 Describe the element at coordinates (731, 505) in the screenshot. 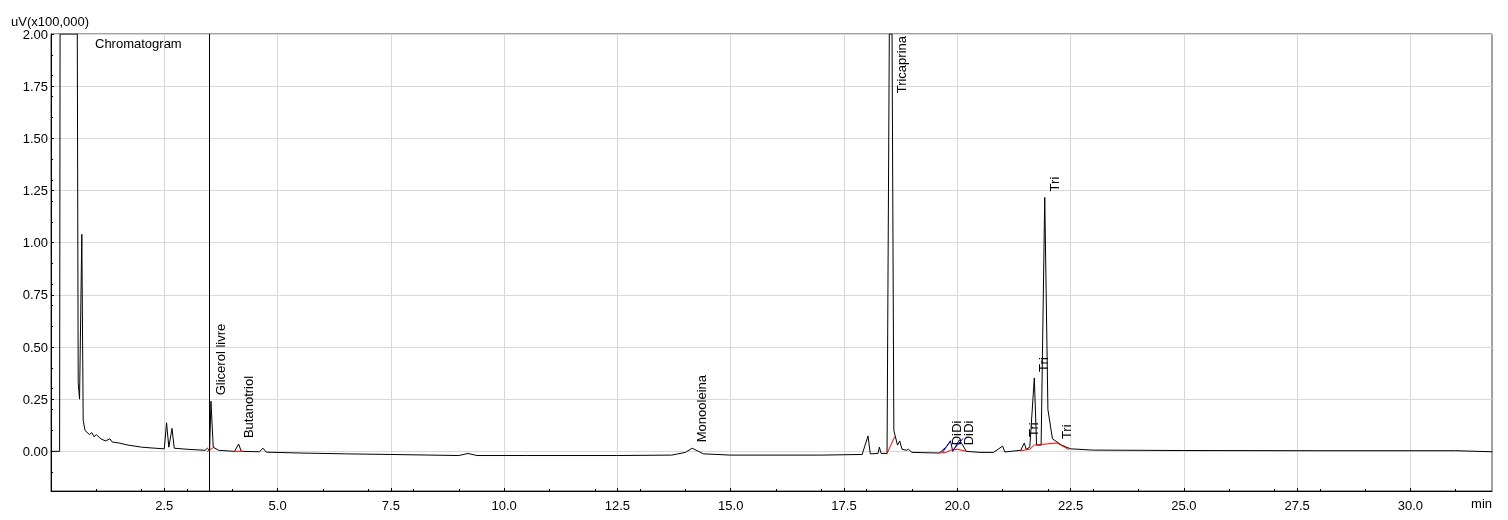

I see `x-tick-label: 15.0` at that location.